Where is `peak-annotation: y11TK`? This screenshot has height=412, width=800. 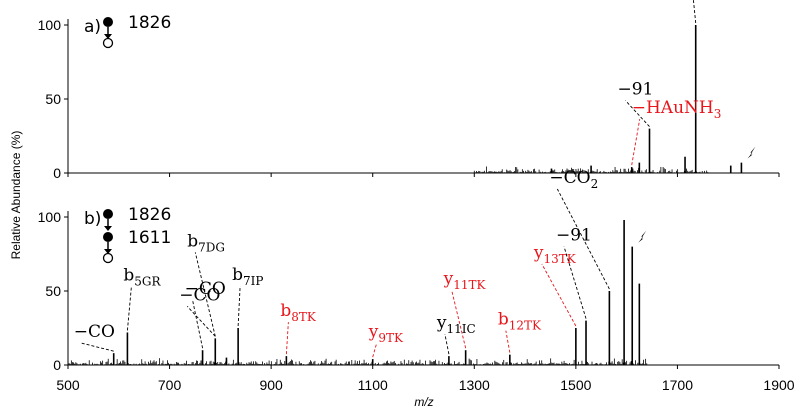 peak-annotation: y11TK is located at coordinates (465, 280).